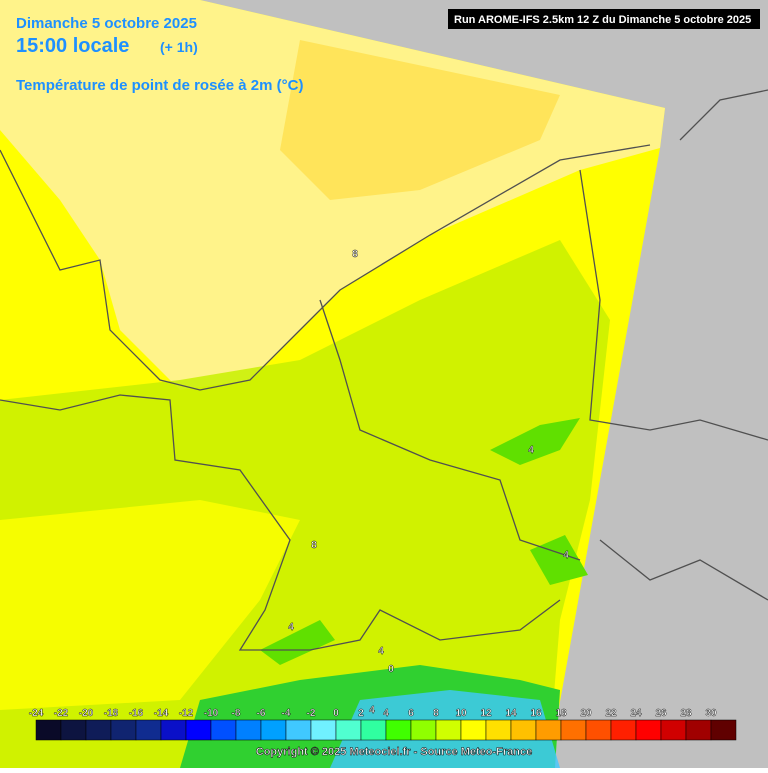 The image size is (768, 773). Describe the element at coordinates (386, 713) in the screenshot. I see `legend-label: 4` at that location.